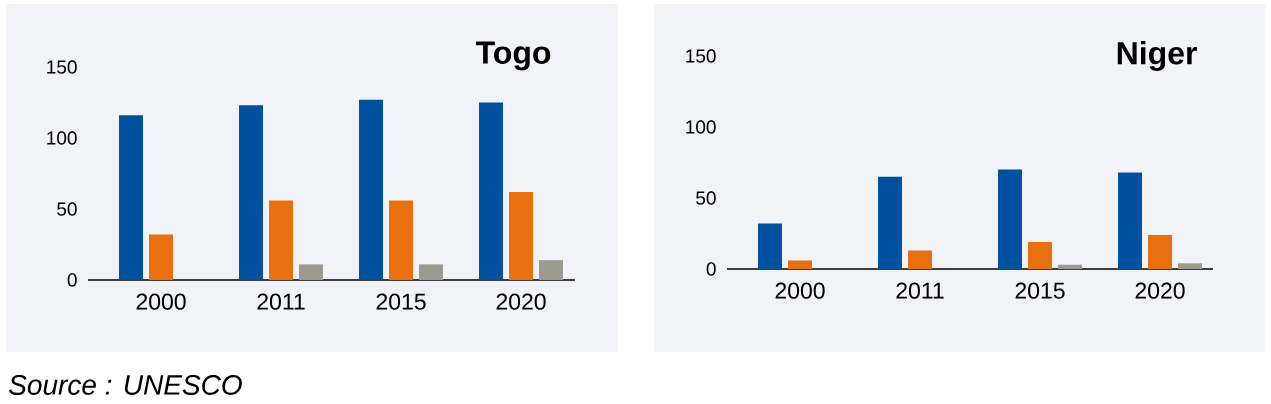 This screenshot has width=1271, height=404. I want to click on chart-title: Niger, so click(1157, 56).